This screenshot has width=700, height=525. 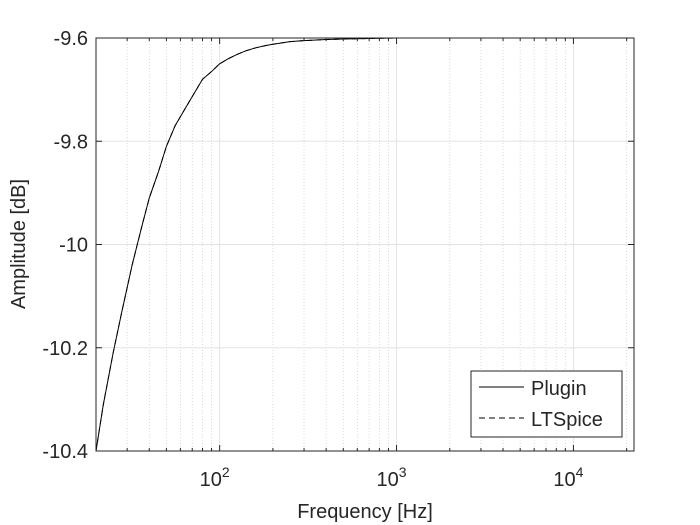 I want to click on y-axis-label: Amplitude [dB], so click(x=19, y=244).